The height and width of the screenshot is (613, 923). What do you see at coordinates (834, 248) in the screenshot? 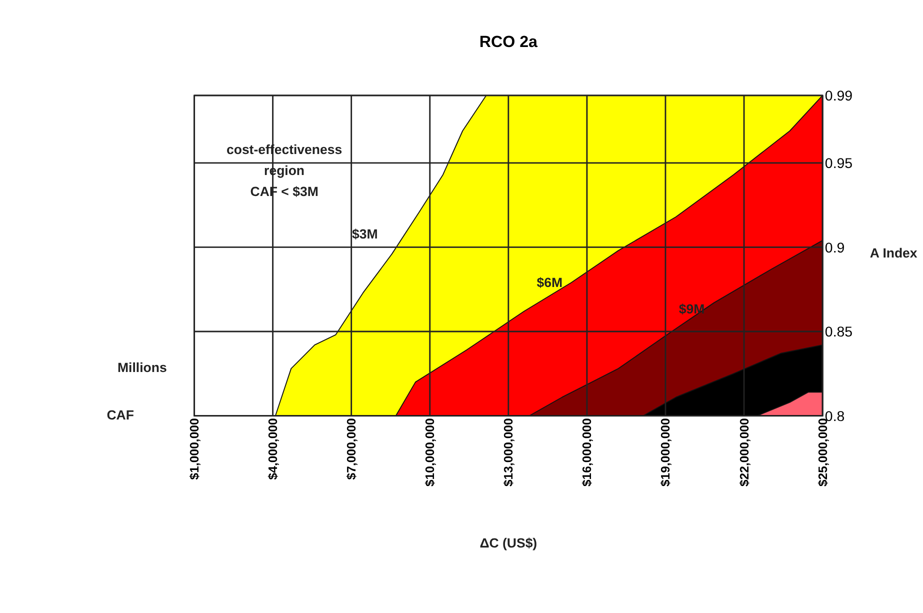
I see `y-tick-label: 0.9` at bounding box center [834, 248].